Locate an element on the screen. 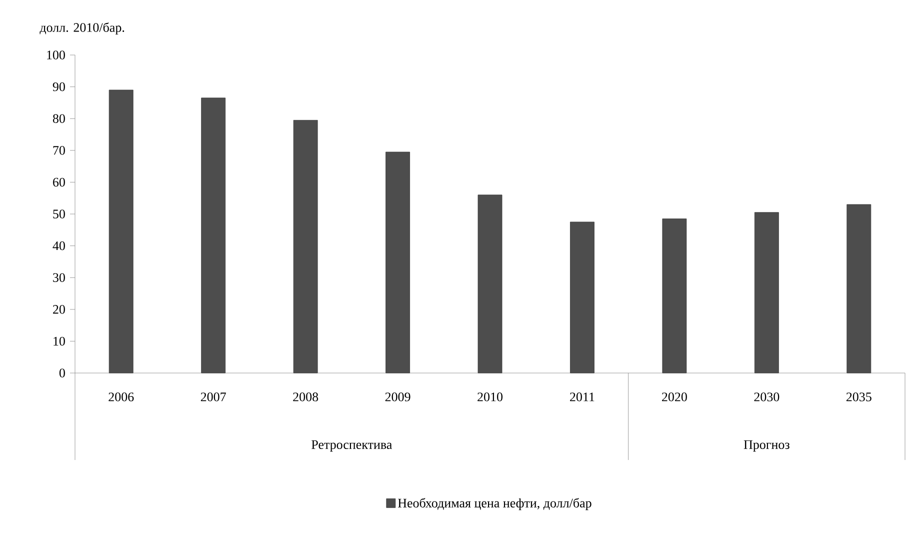  y-tick-label: 50 is located at coordinates (59, 214).